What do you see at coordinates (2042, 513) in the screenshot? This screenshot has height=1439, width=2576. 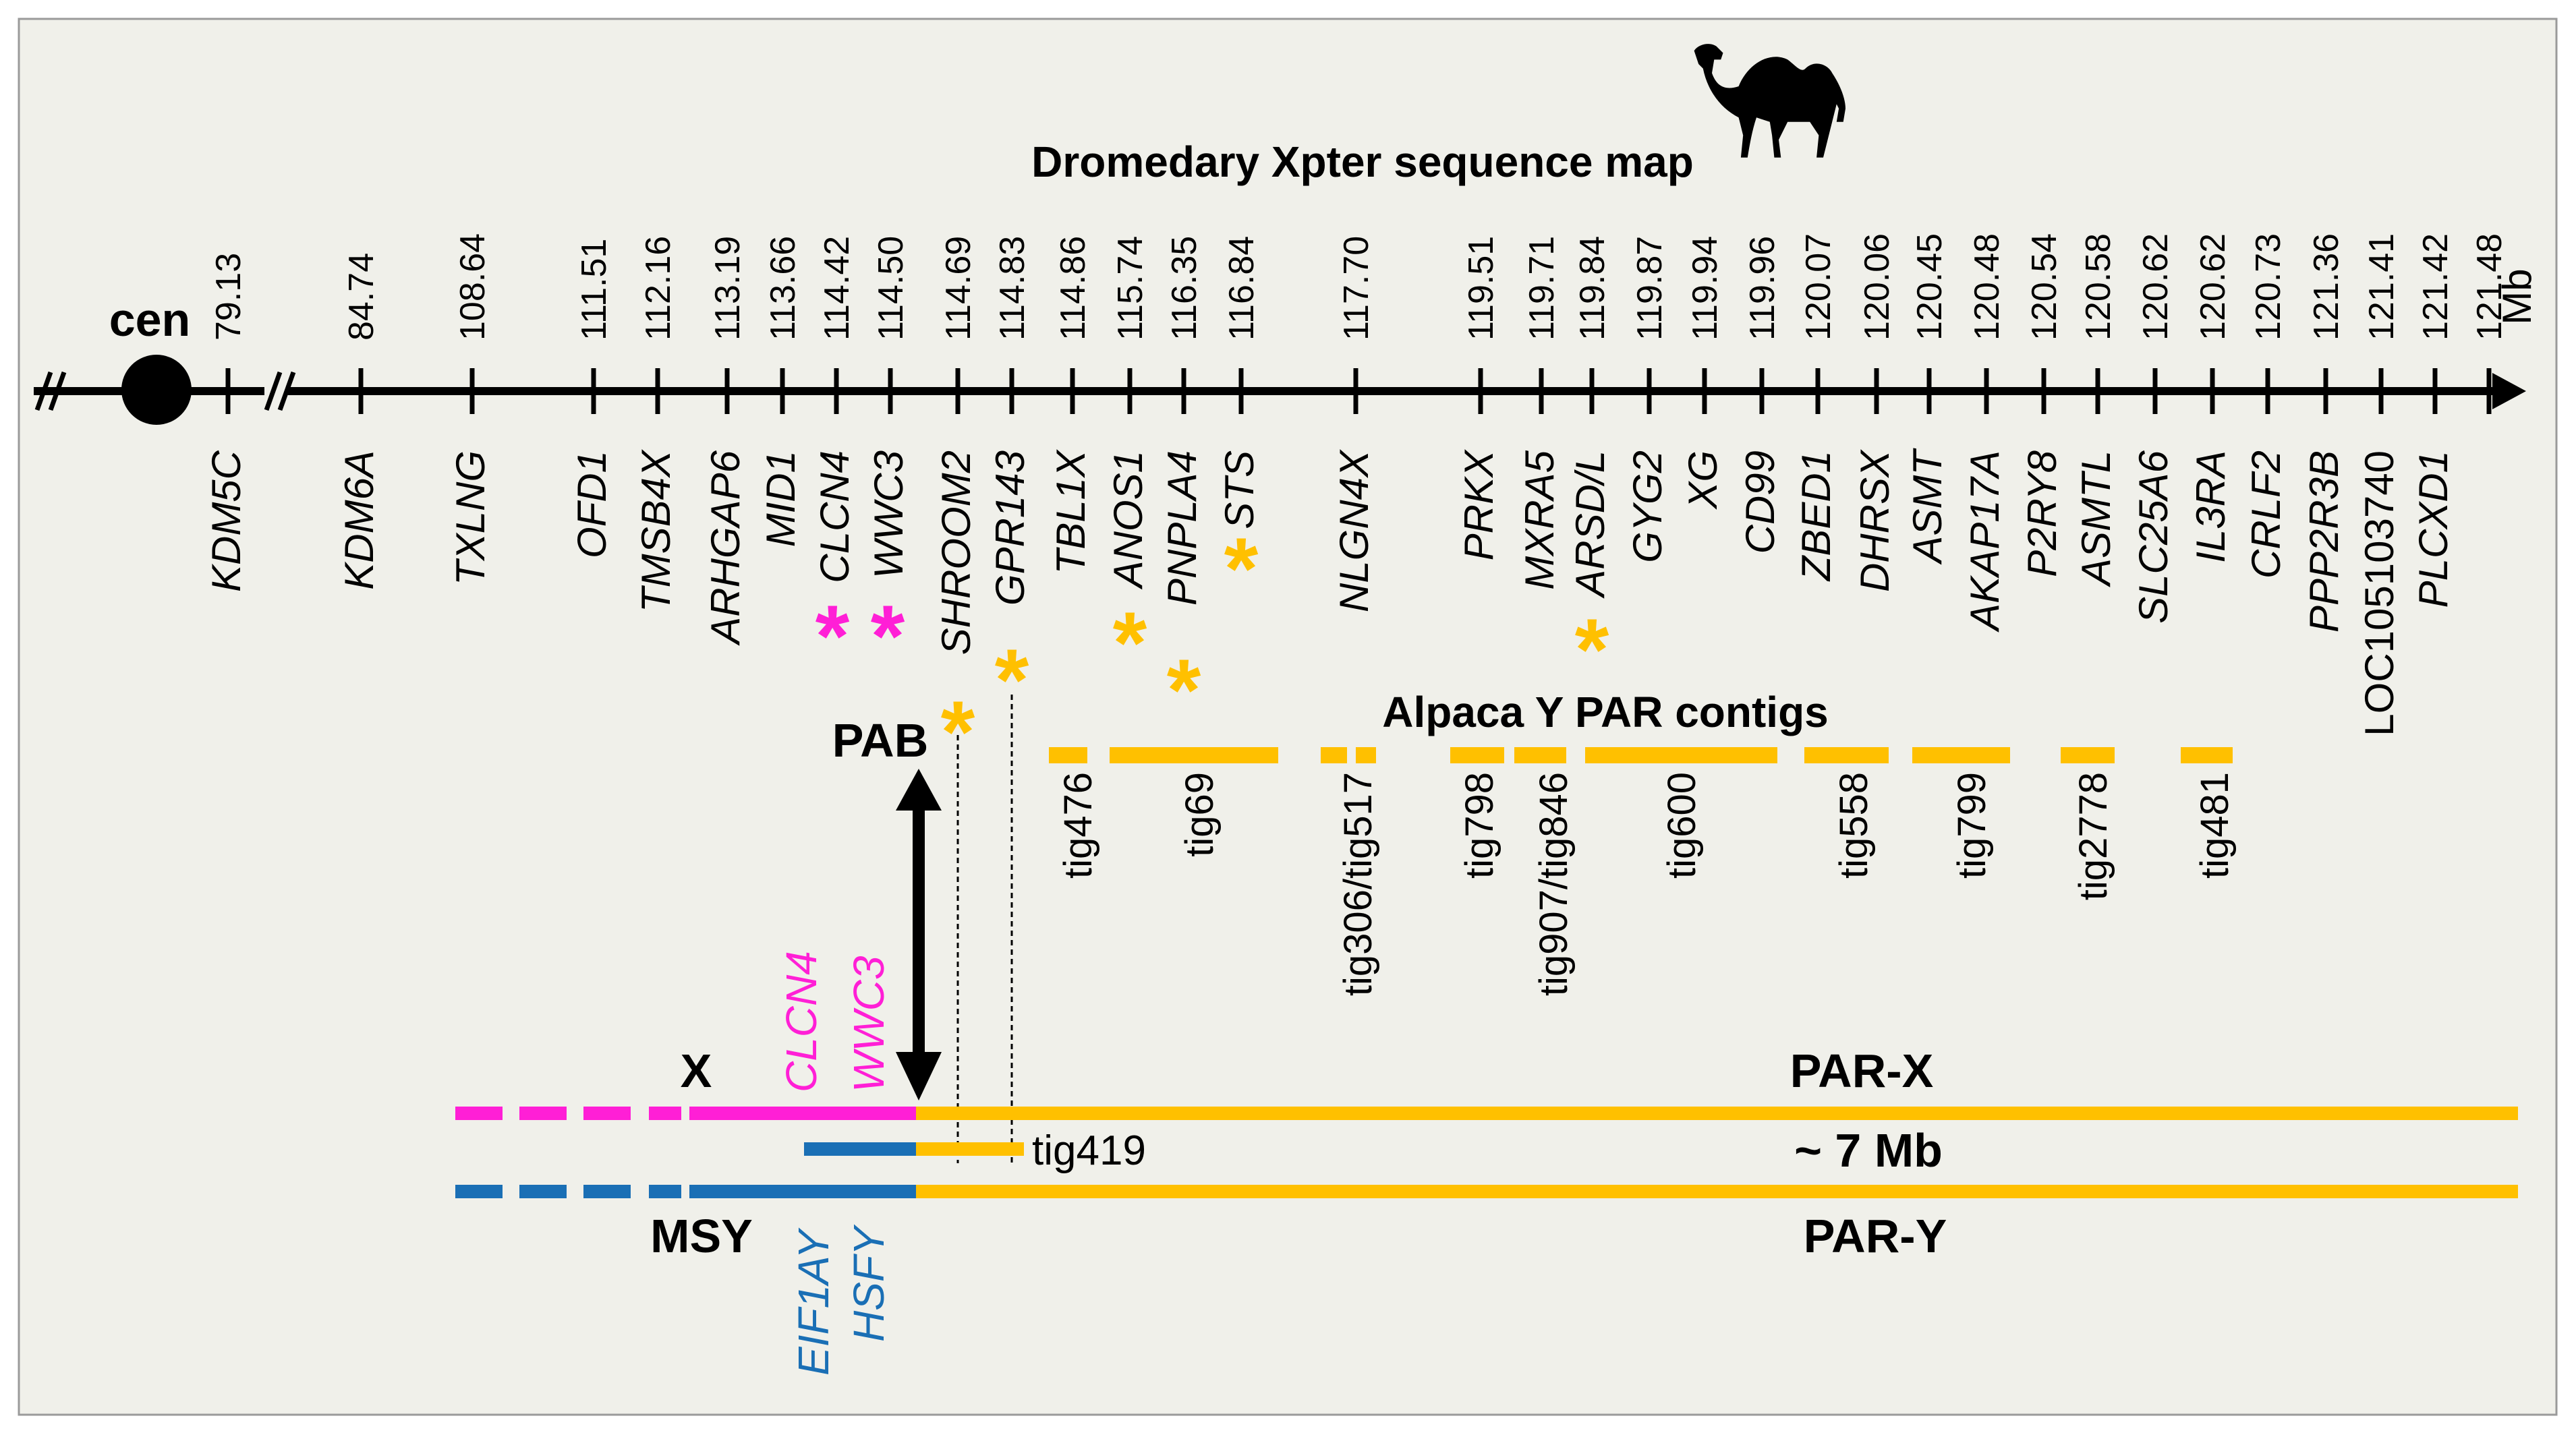 I see `gene-label: P2RY8` at bounding box center [2042, 513].